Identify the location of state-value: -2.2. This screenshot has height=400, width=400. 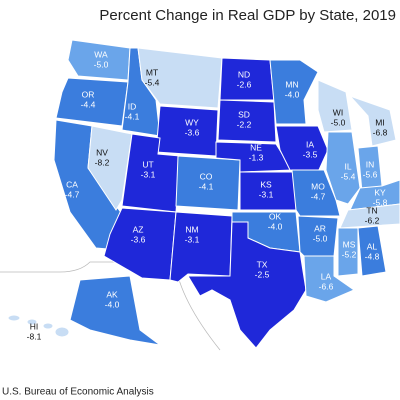
(244, 124).